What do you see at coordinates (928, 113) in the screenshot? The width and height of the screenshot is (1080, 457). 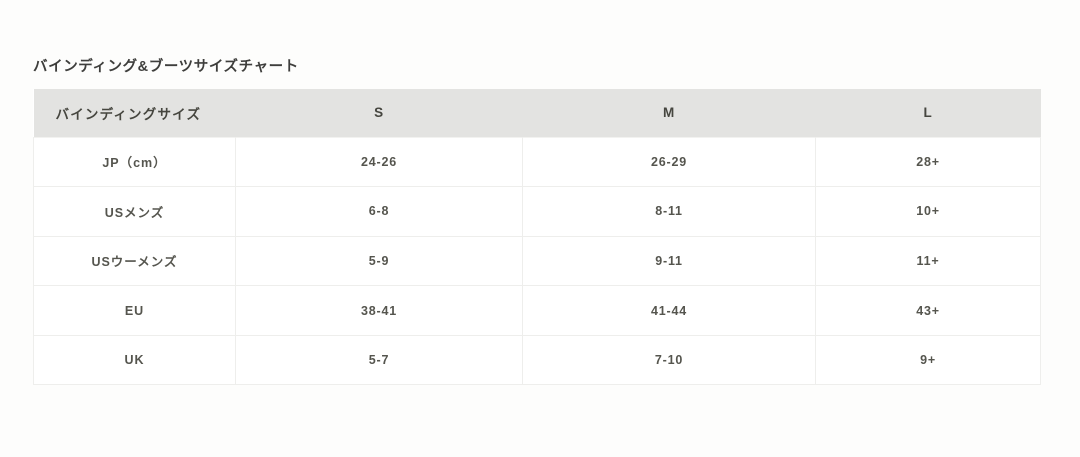 I see `column-header-l: L` at bounding box center [928, 113].